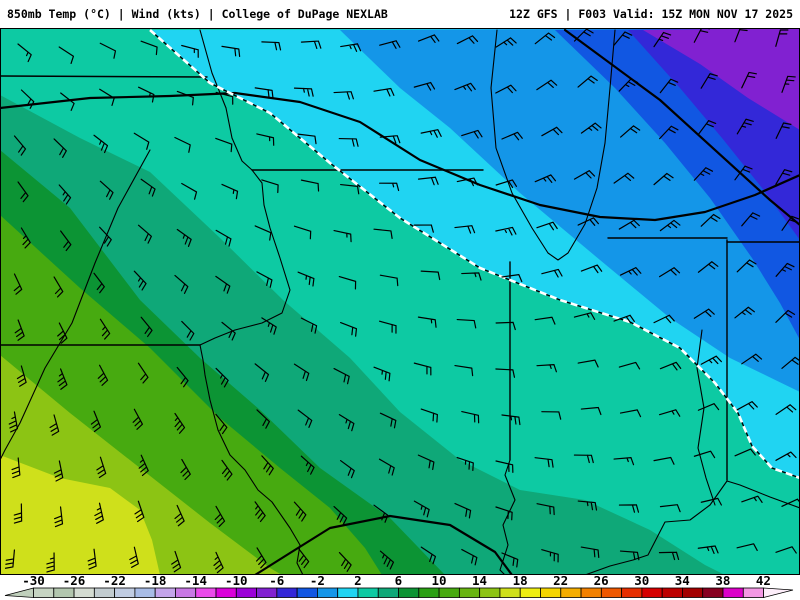  I want to click on colorbar-tick: -18, so click(155, 581).